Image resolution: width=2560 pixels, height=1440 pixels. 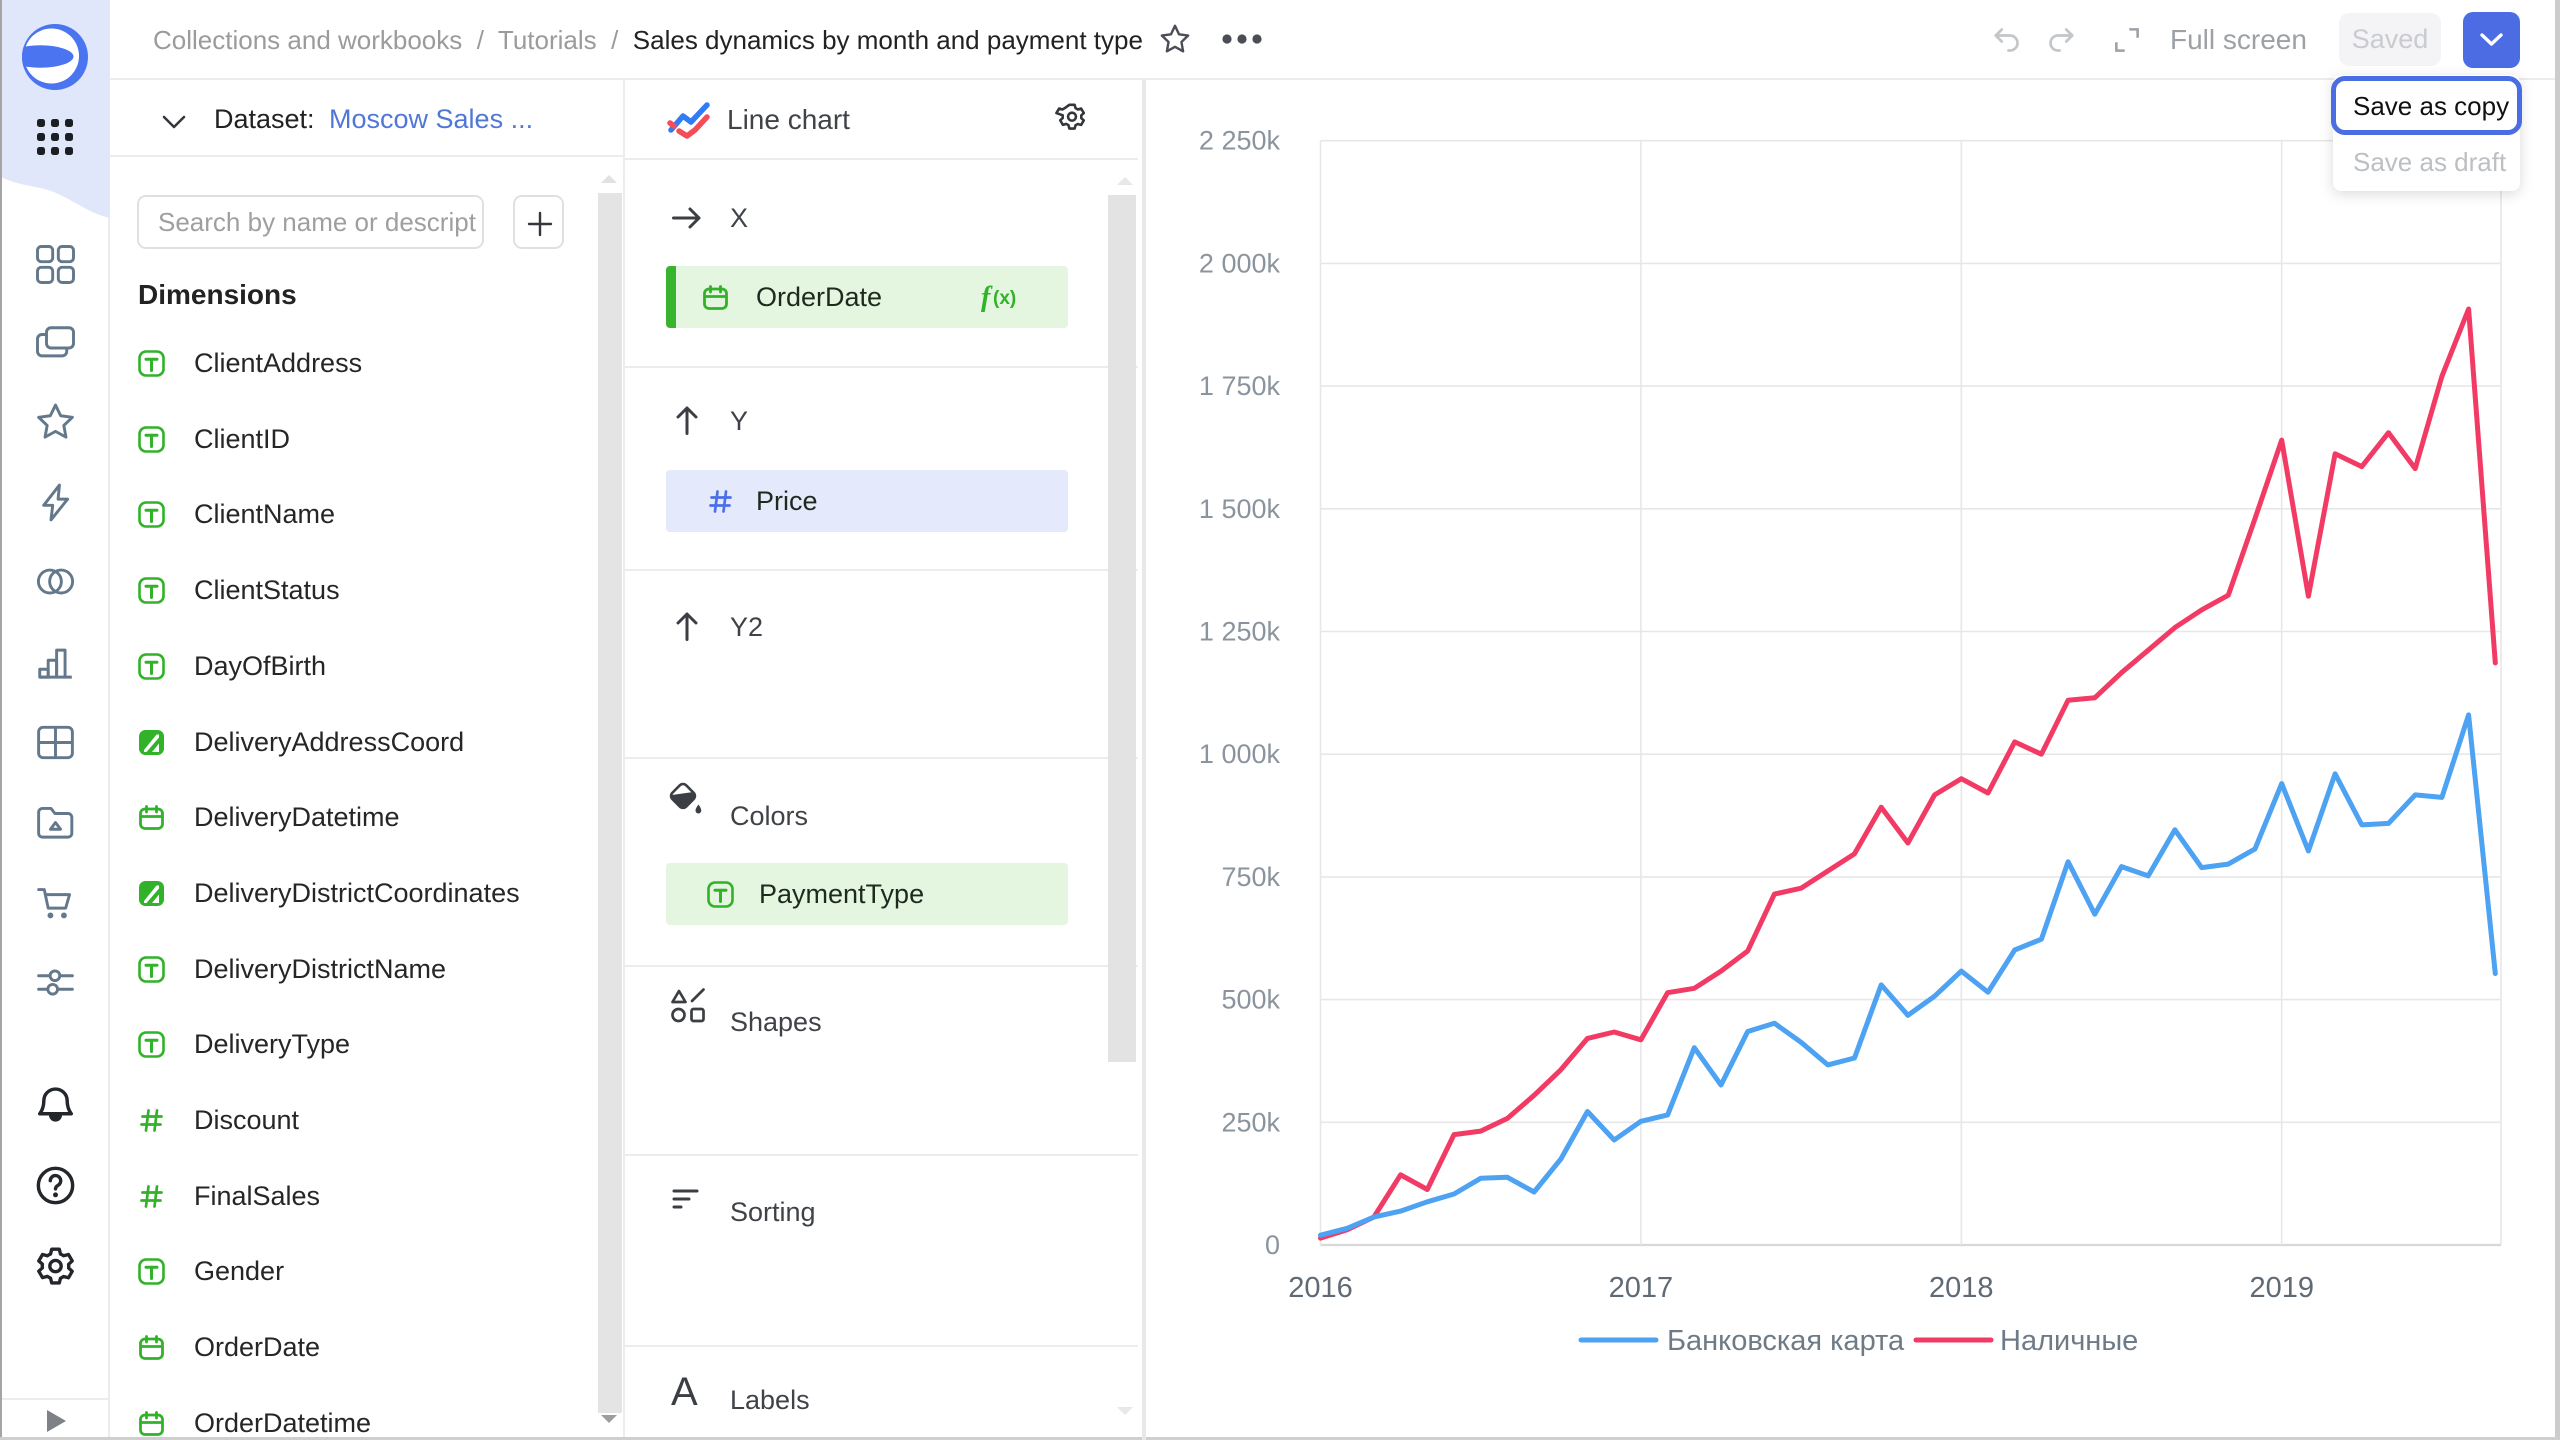 I want to click on svg-text: 750k, so click(x=1250, y=877).